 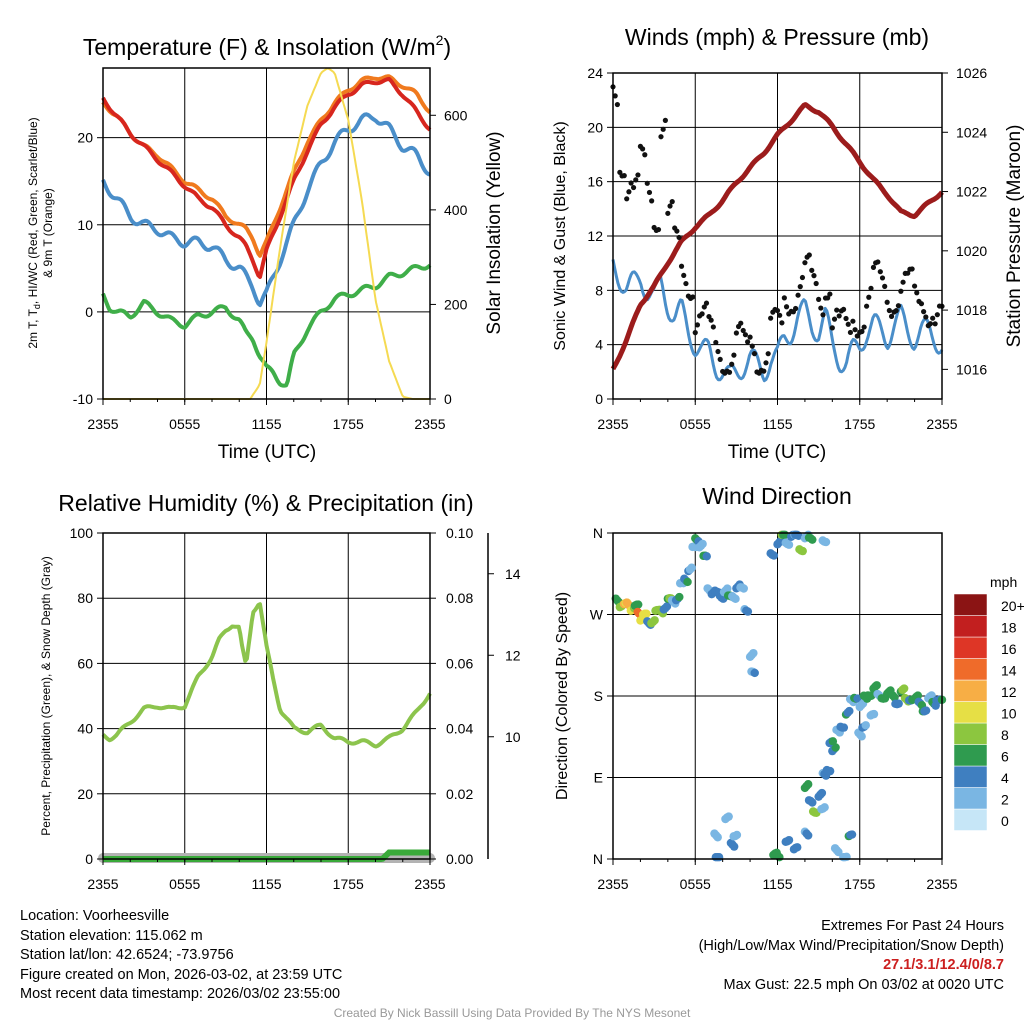 I want to click on legend-label: 10, so click(x=1009, y=713).